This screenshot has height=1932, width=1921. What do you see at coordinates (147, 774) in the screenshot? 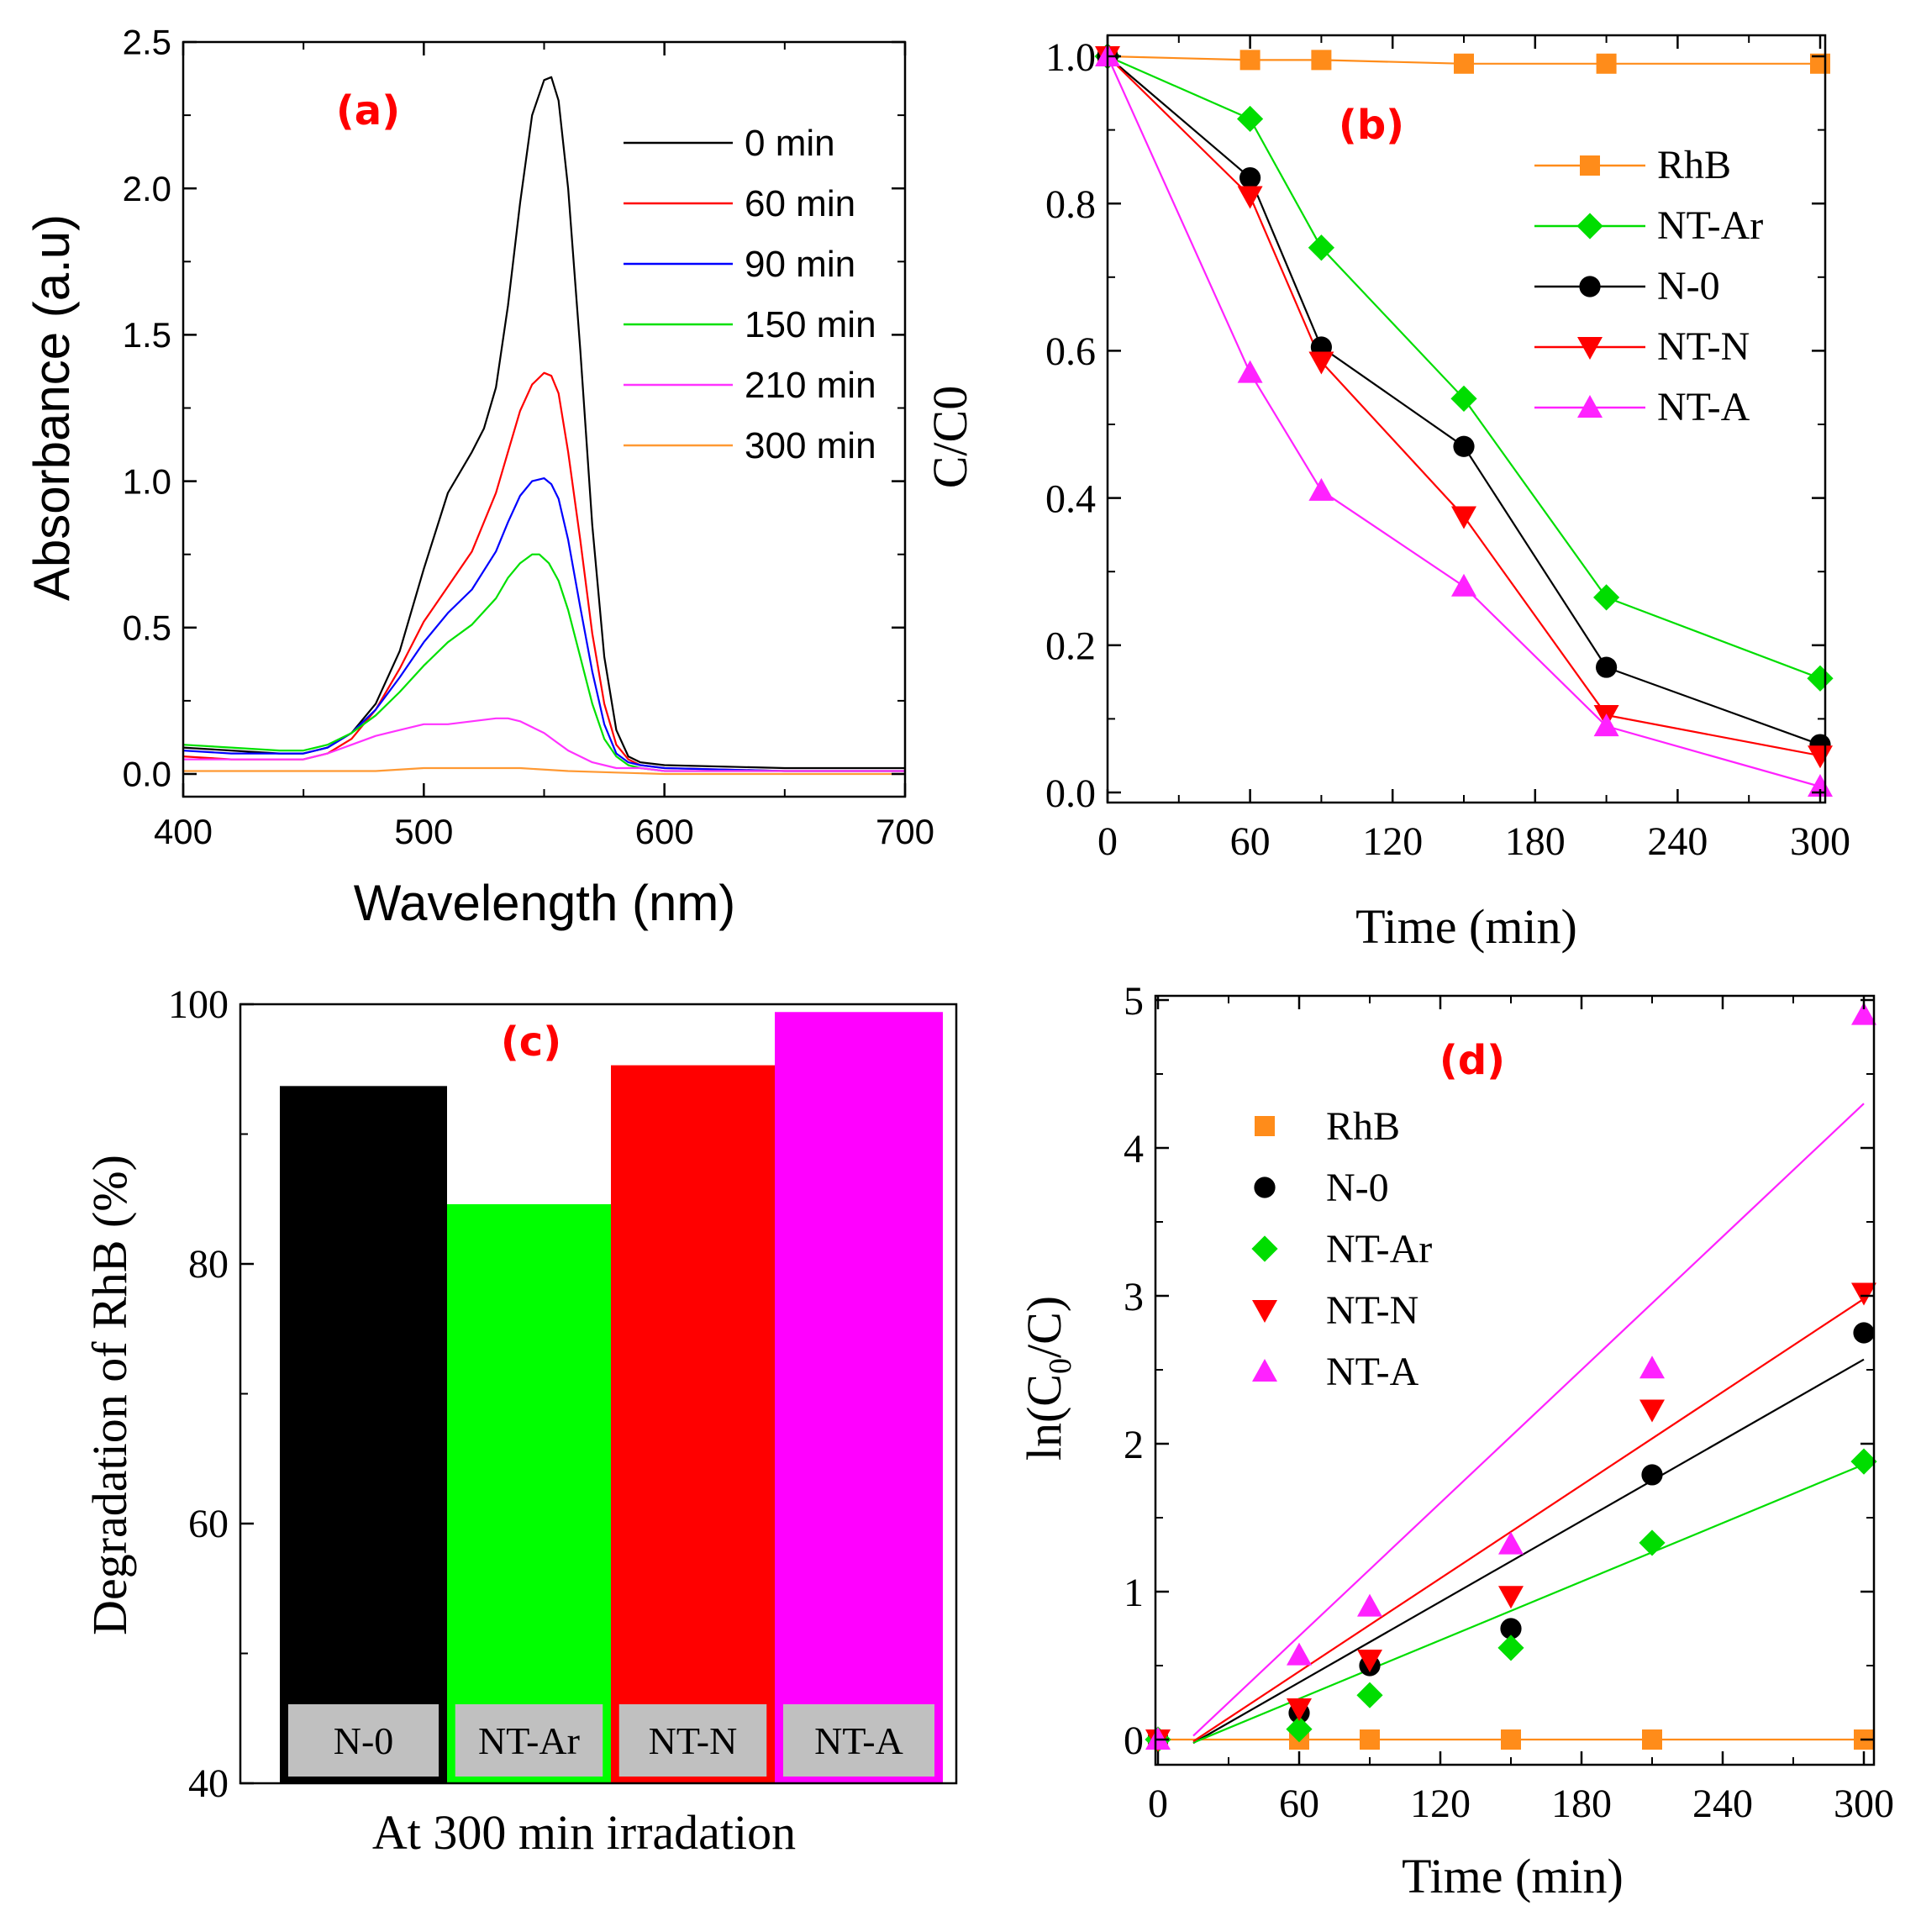
I see `panel-a-y-tick-label: 0.0` at bounding box center [147, 774].